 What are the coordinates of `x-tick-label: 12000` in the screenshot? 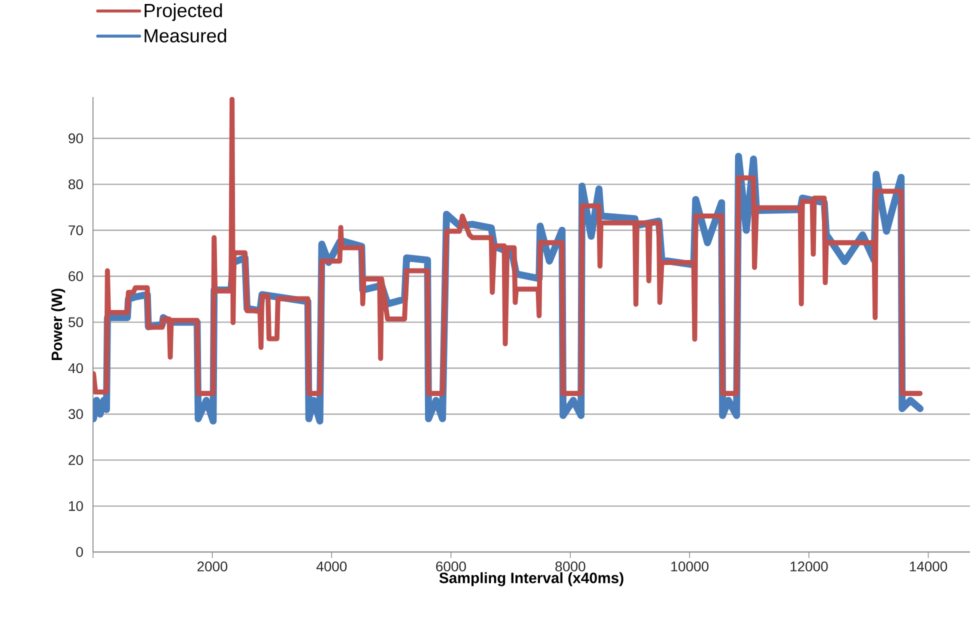 It's located at (809, 567).